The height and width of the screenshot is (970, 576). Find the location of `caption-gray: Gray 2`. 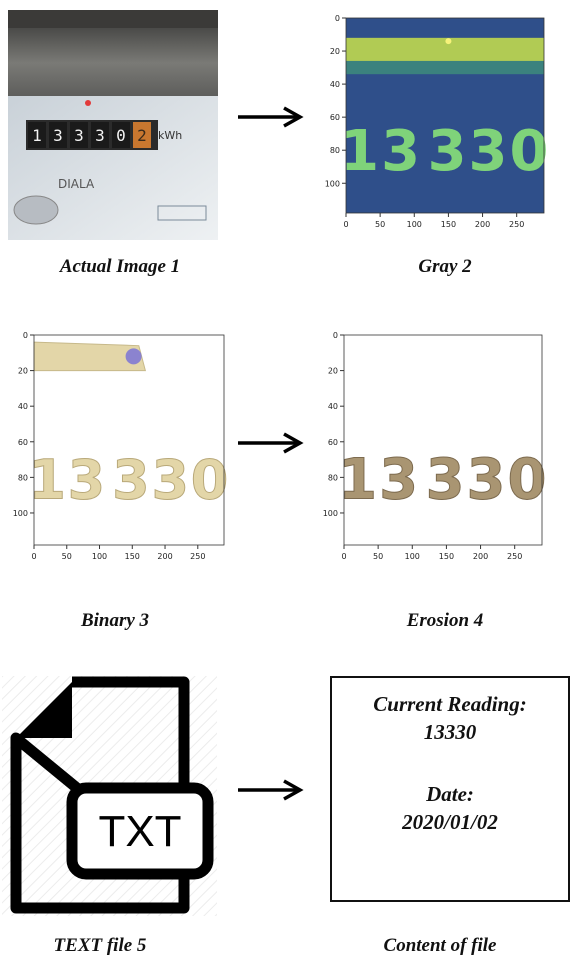

caption-gray: Gray 2 is located at coordinates (445, 266).